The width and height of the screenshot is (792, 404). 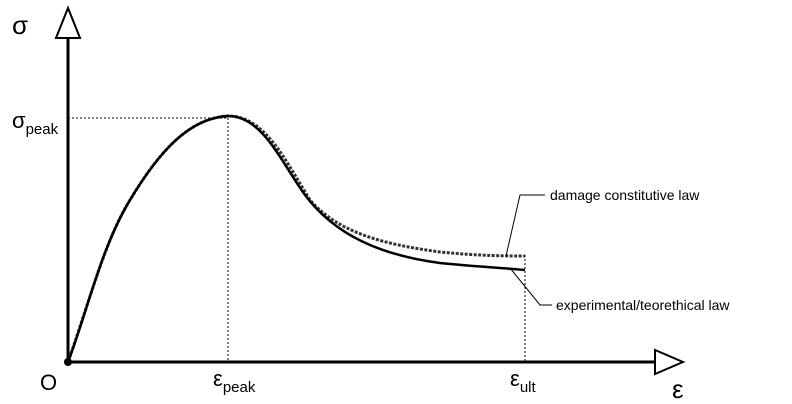 I want to click on y-axis-symbol: σ, so click(x=20, y=25).